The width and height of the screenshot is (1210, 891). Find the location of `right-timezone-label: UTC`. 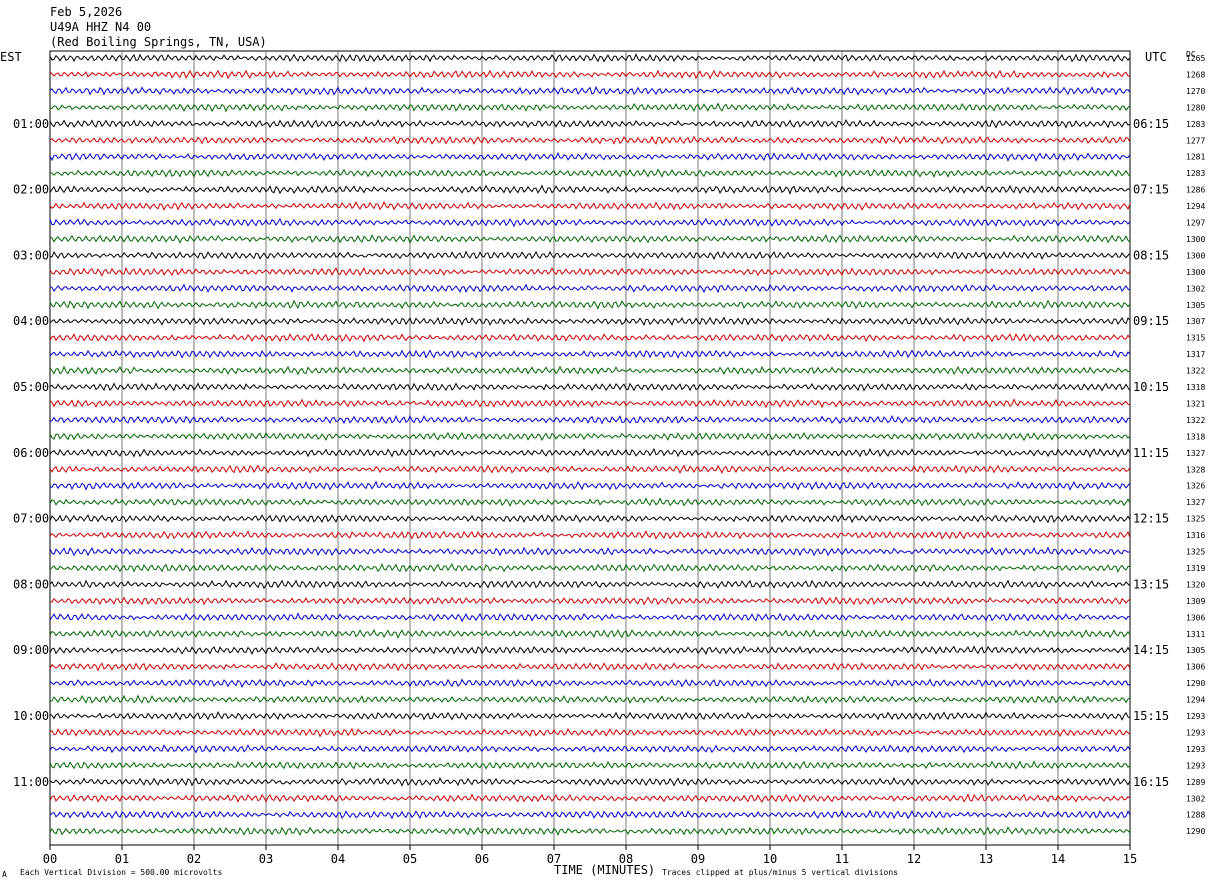

right-timezone-label: UTC is located at coordinates (1156, 57).